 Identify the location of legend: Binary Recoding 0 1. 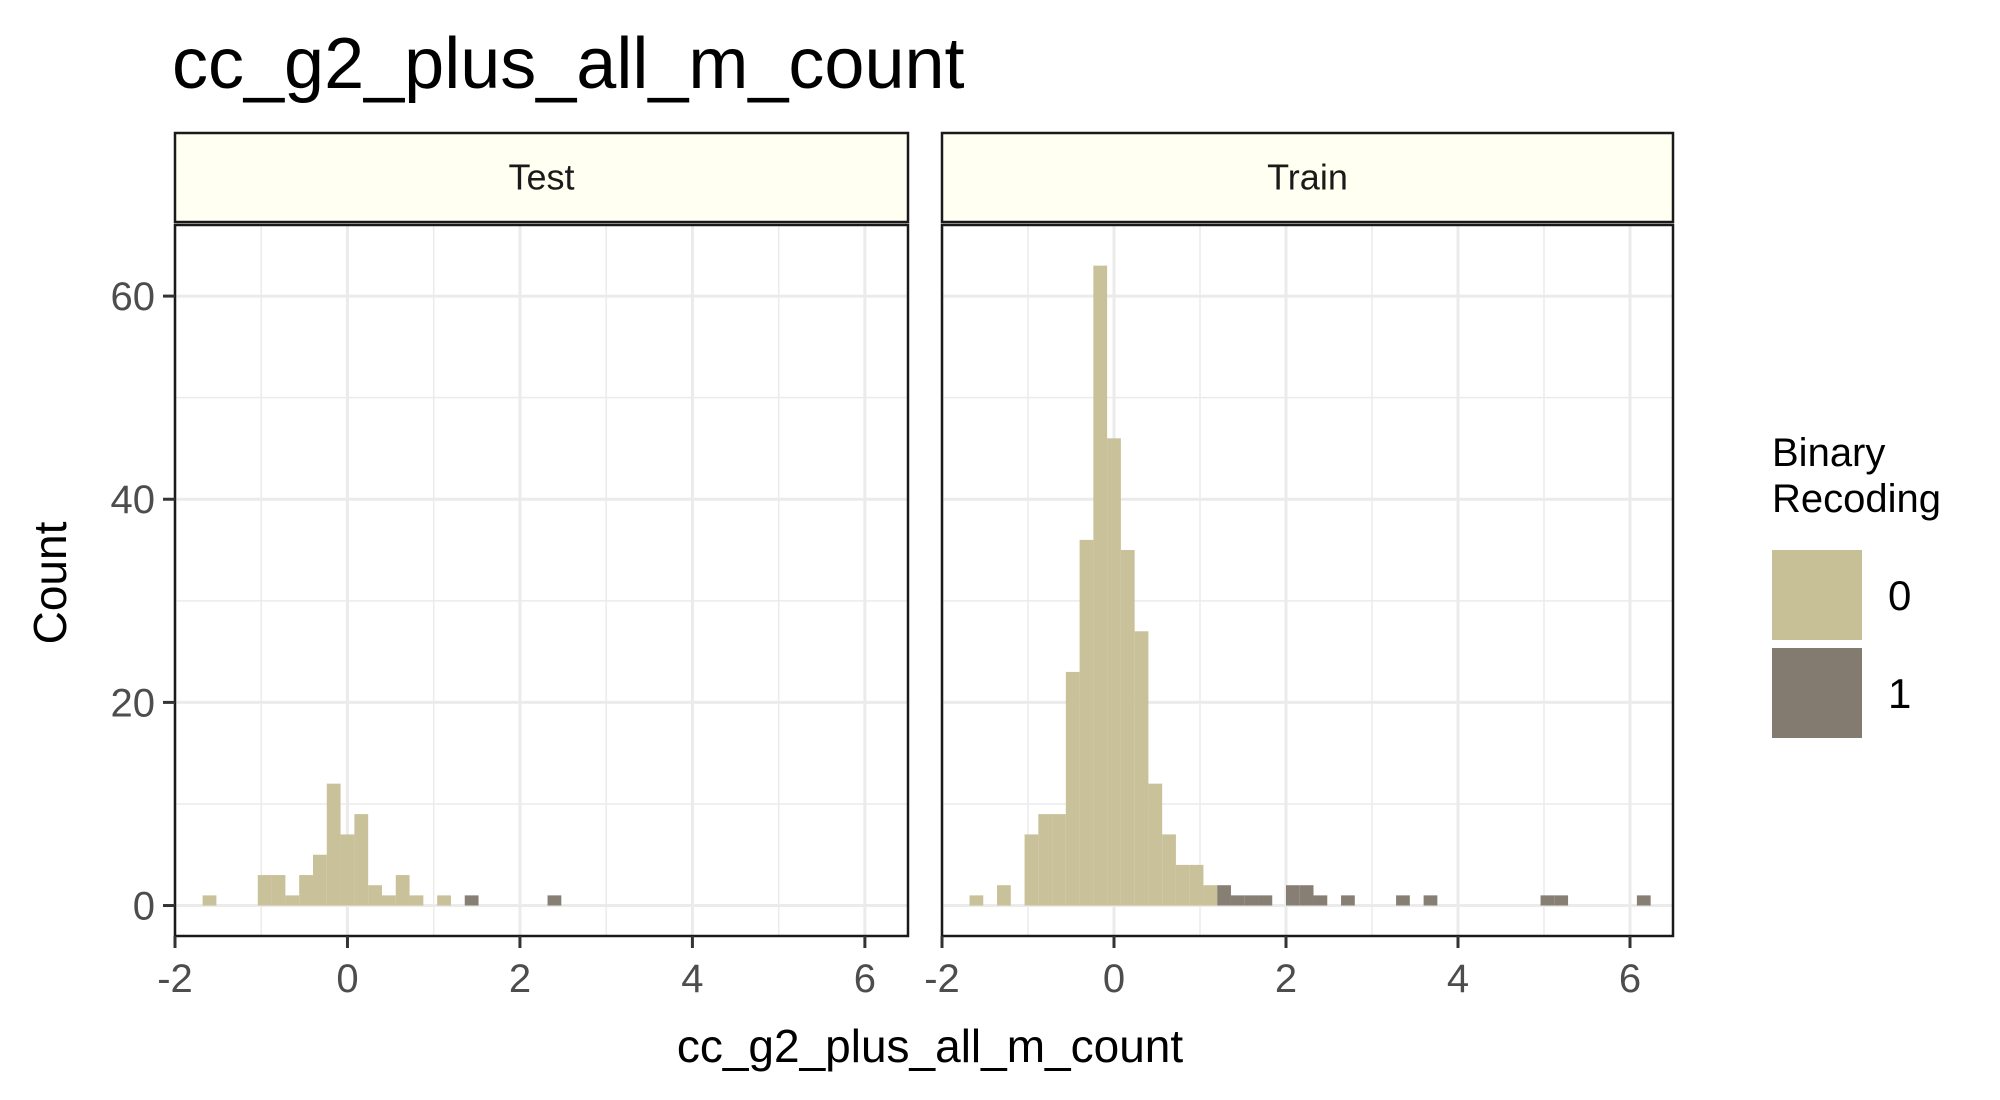
(1856, 584).